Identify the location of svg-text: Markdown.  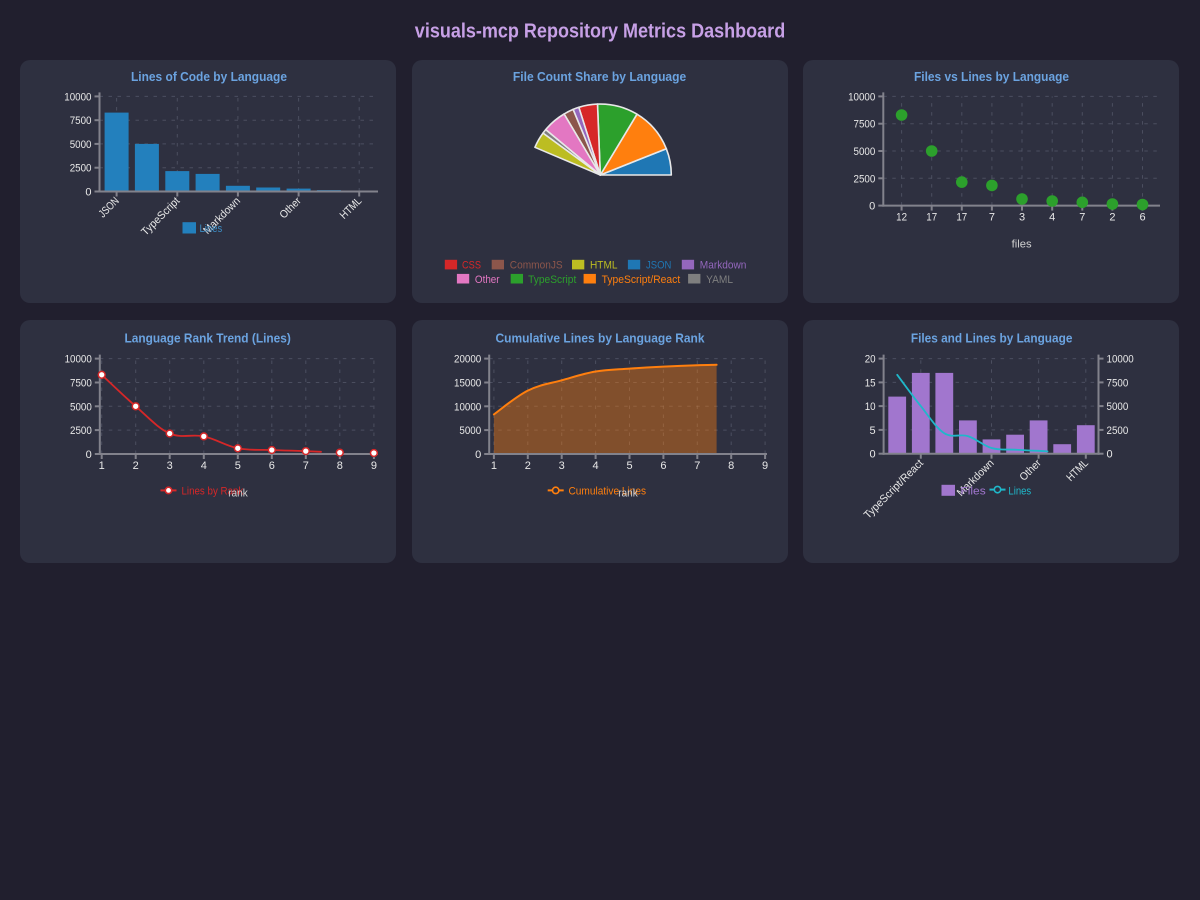
(723, 266).